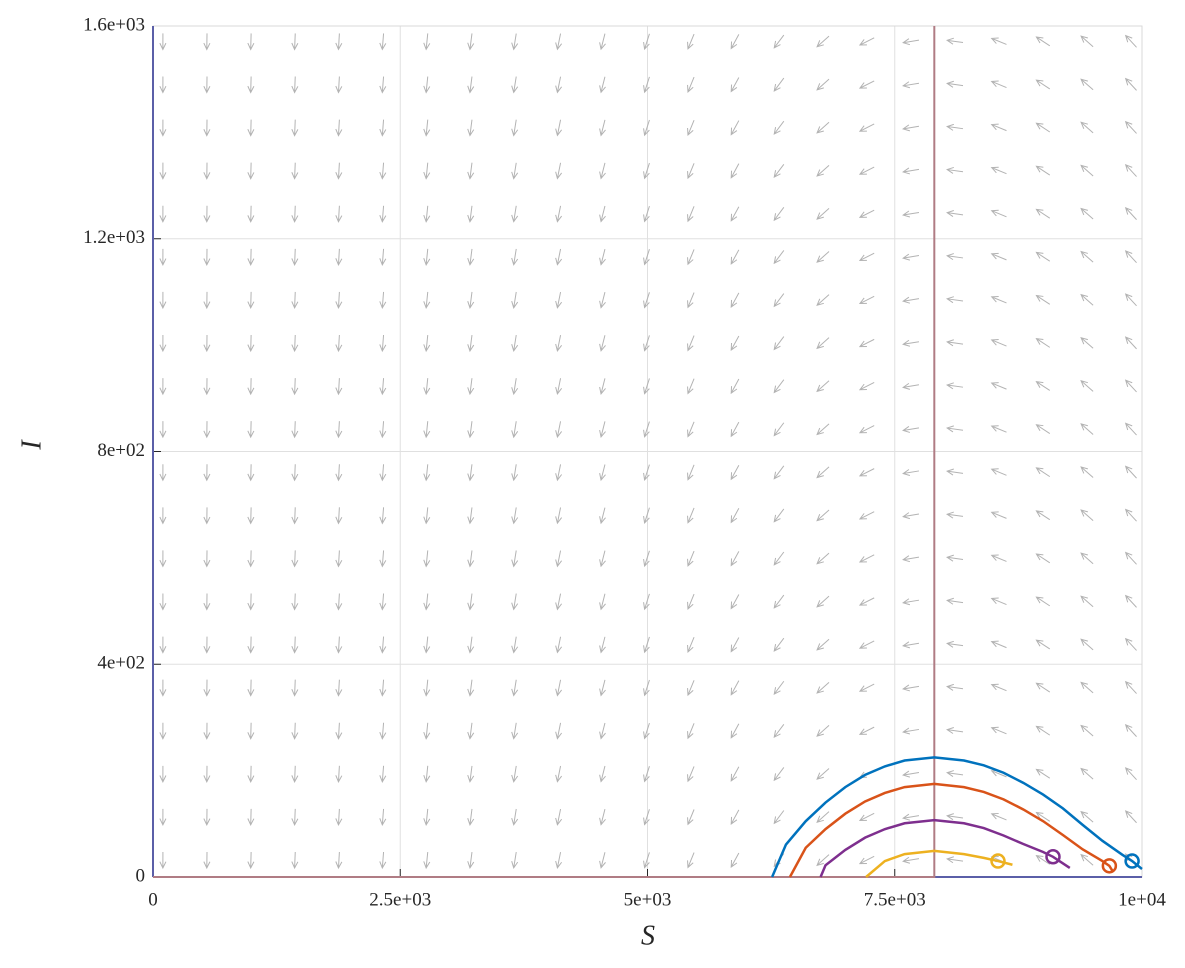 This screenshot has width=1185, height=968. What do you see at coordinates (1142, 899) in the screenshot?
I see `x-tick-label: 1e+04` at bounding box center [1142, 899].